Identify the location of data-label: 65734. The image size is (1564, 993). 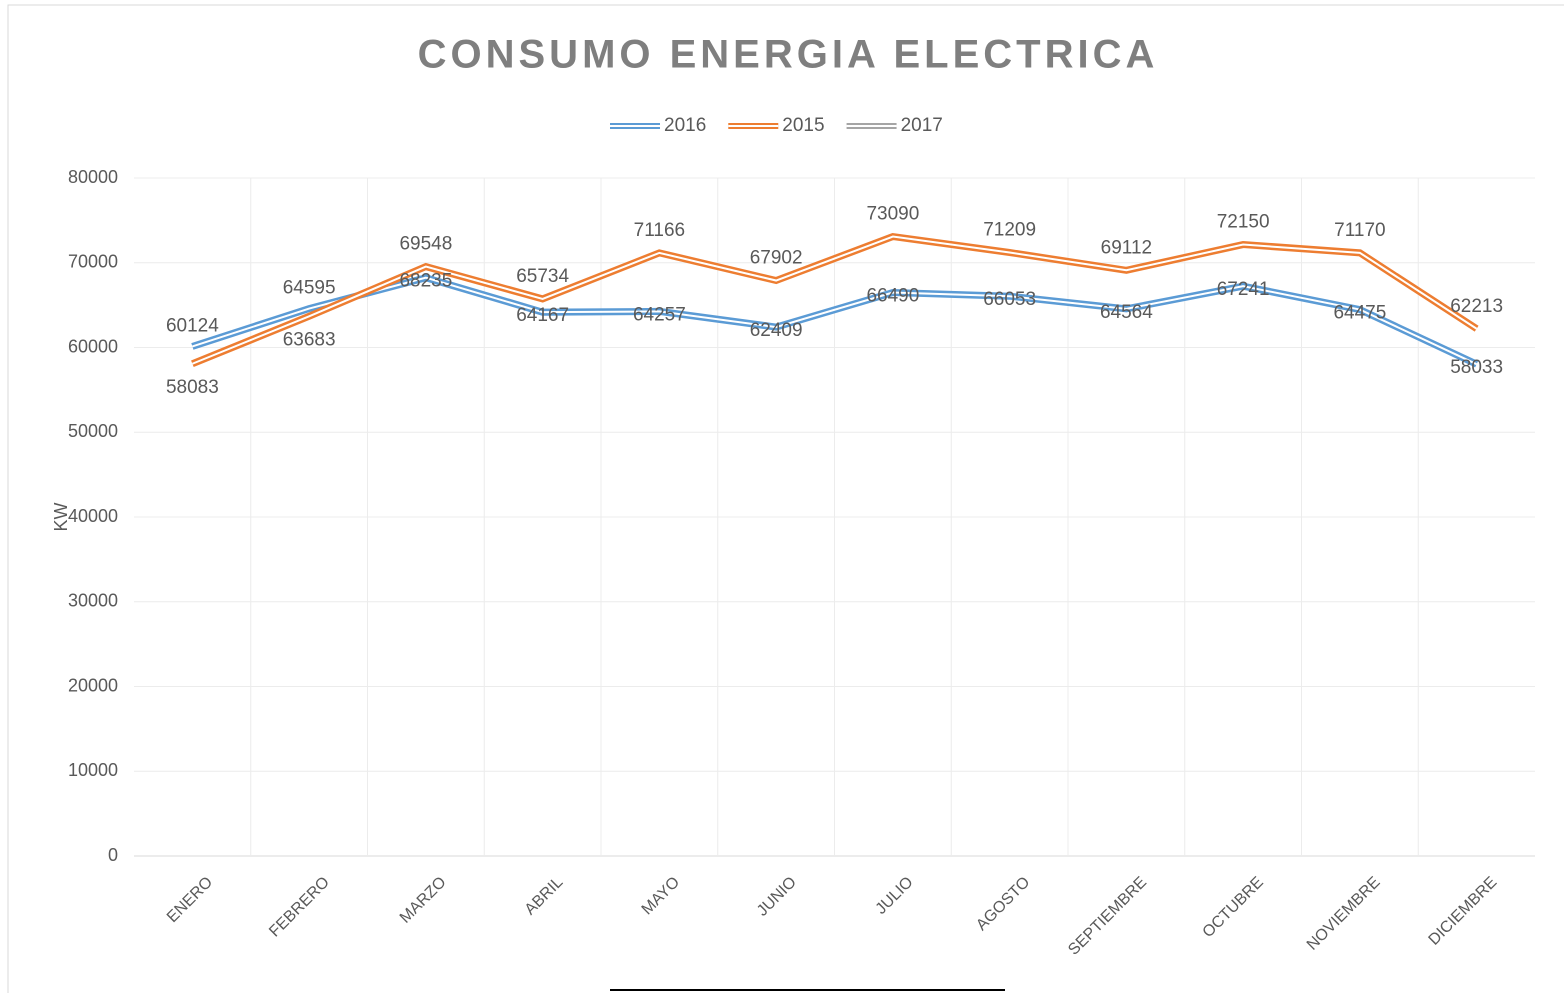
(542, 276).